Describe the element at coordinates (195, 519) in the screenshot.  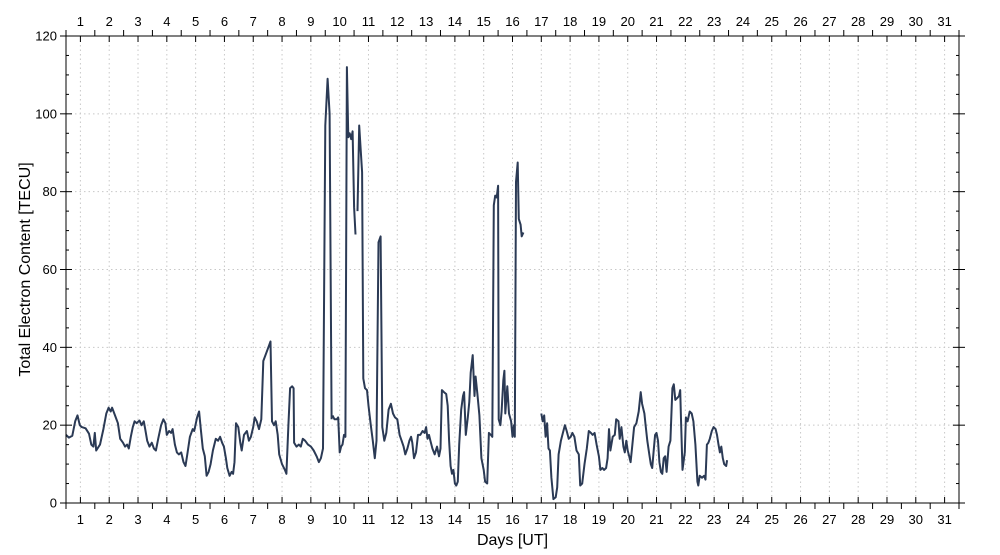
I see `x-tick-label-bottom: 5` at that location.